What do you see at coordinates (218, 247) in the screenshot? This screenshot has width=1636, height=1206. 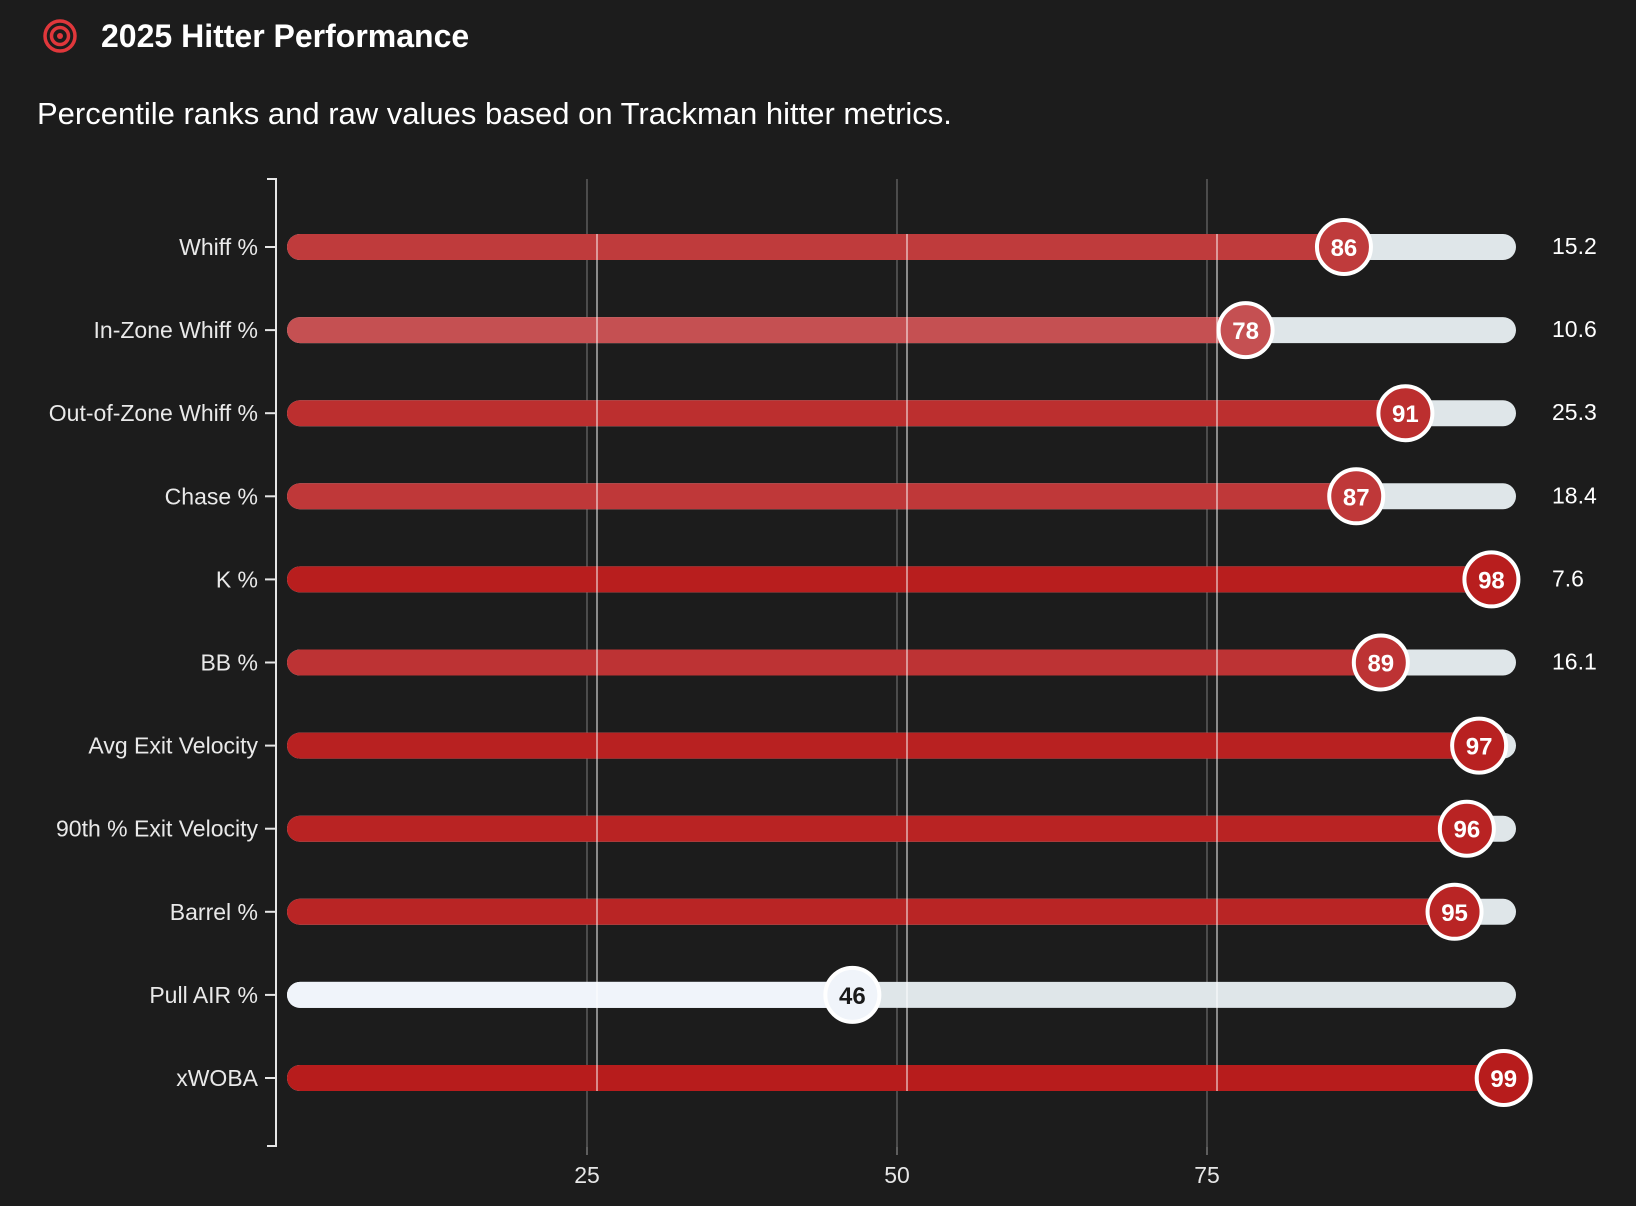 I see `category-label: Whiff %` at bounding box center [218, 247].